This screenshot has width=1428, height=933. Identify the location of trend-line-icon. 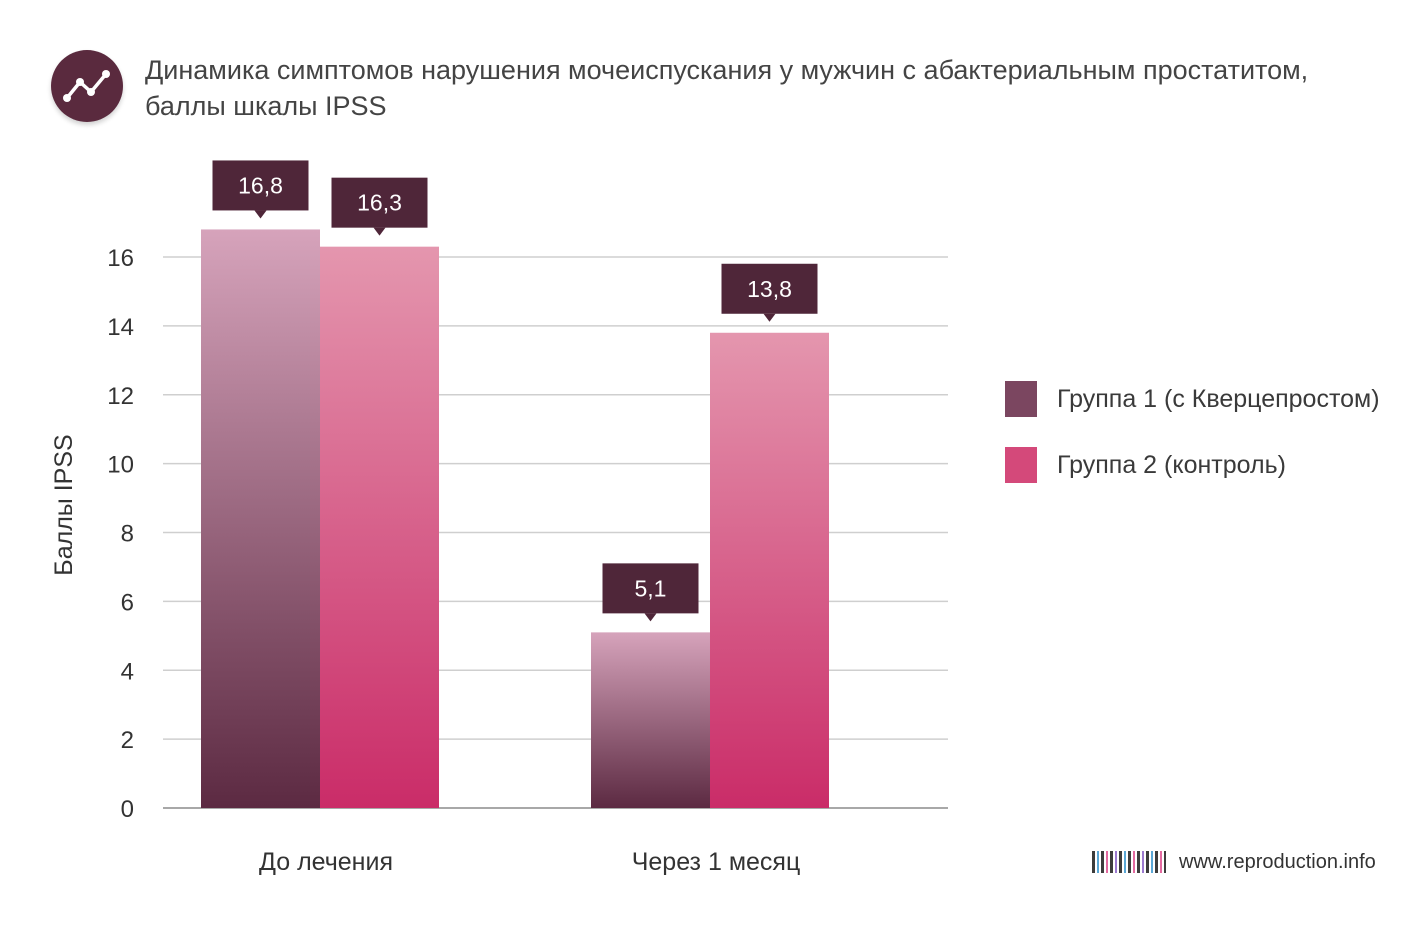
(86, 86).